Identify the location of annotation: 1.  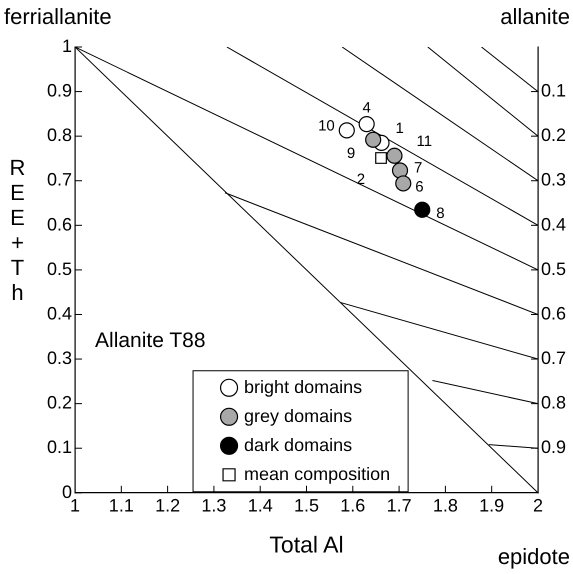
(400, 128).